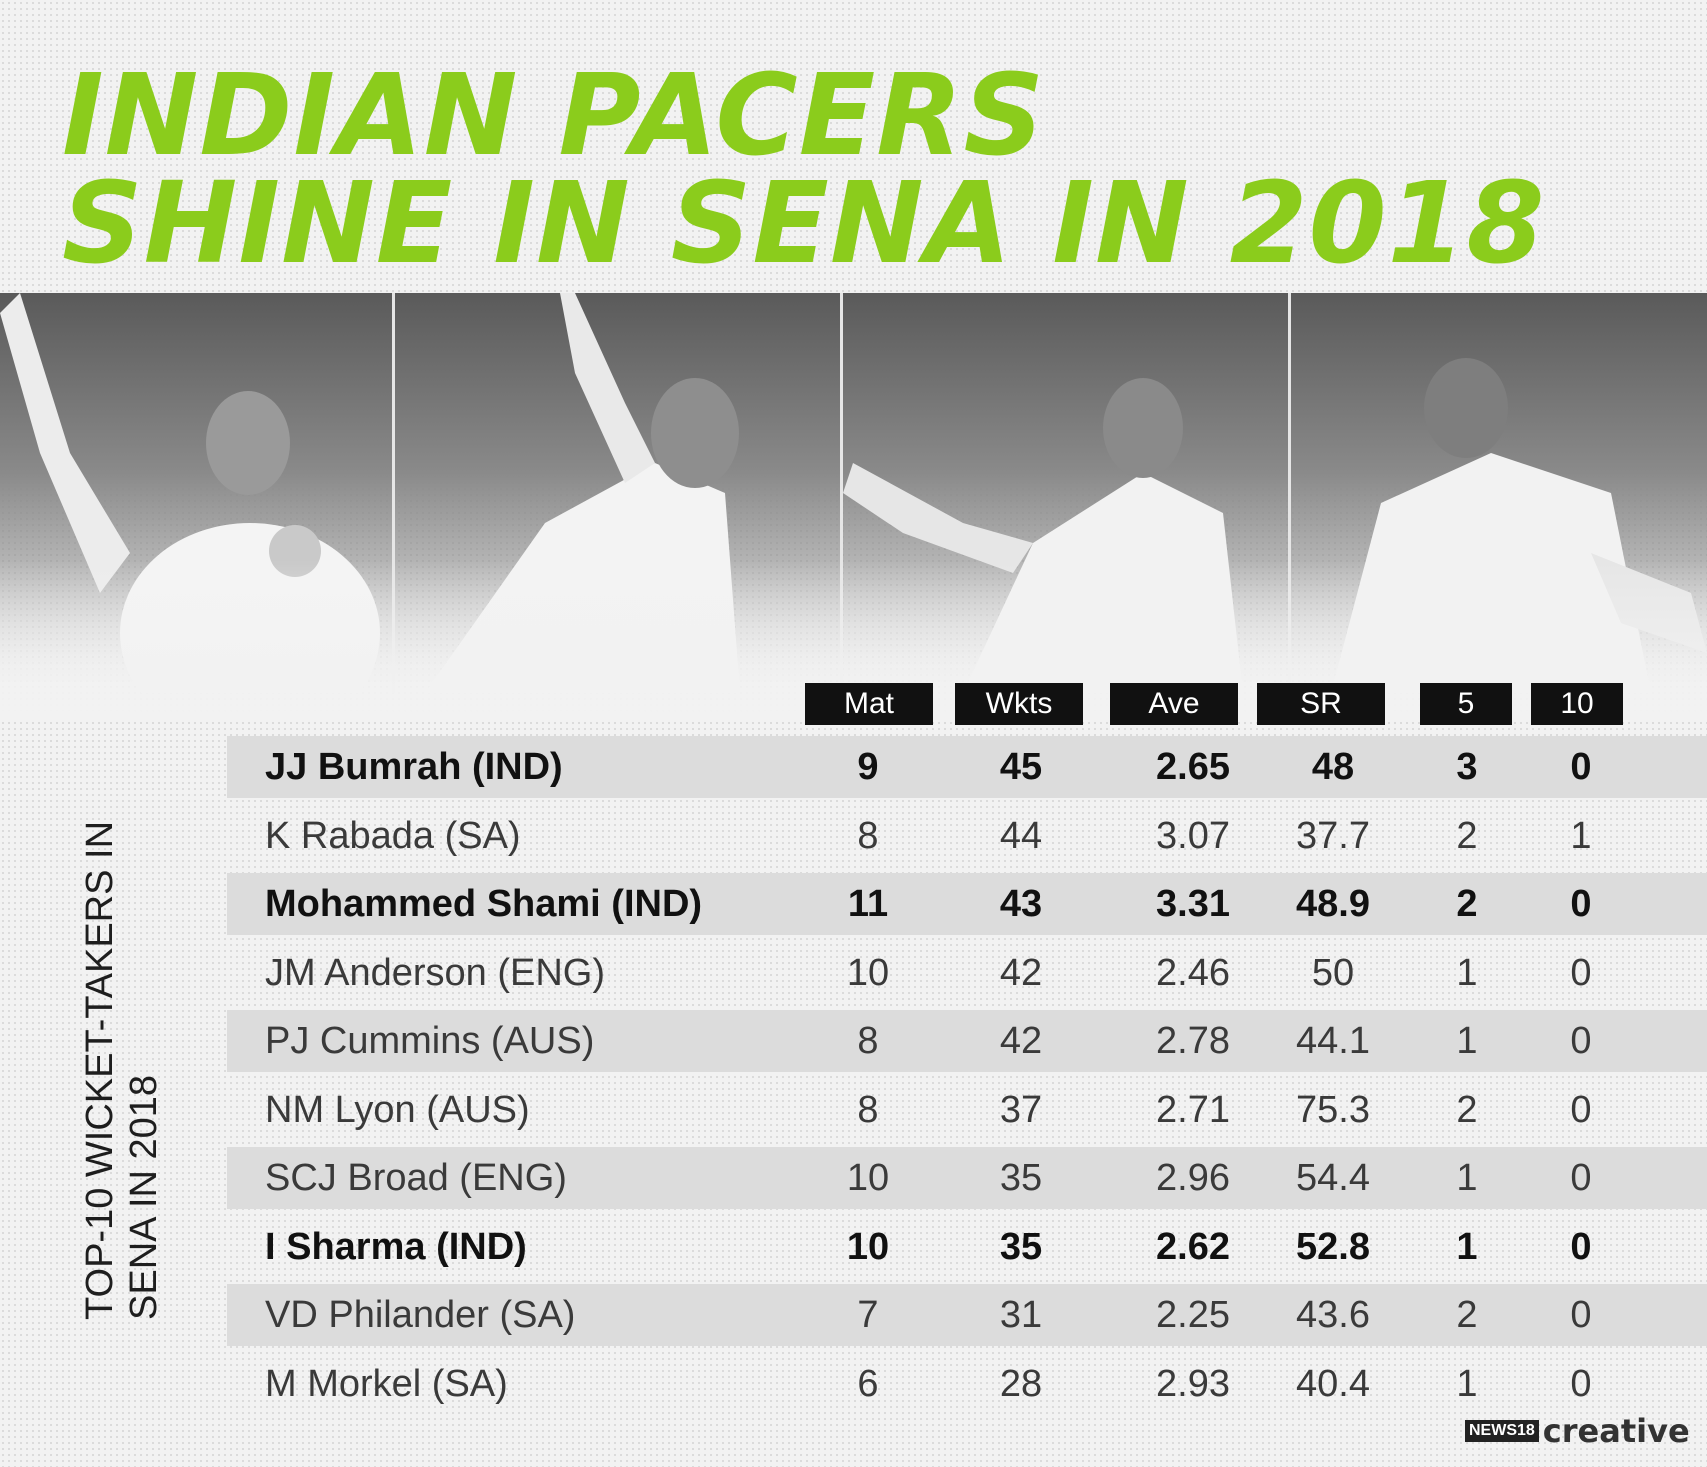  Describe the element at coordinates (1021, 1383) in the screenshot. I see `cell-wkts: 28` at that location.